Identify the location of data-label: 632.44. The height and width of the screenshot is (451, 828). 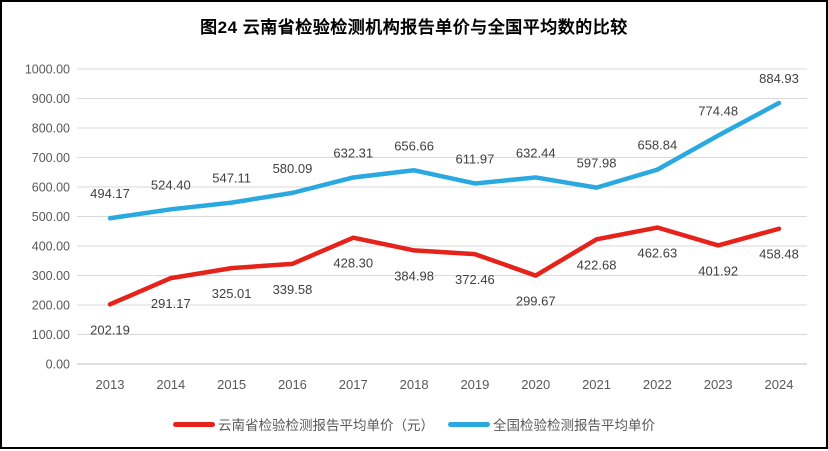
(536, 152).